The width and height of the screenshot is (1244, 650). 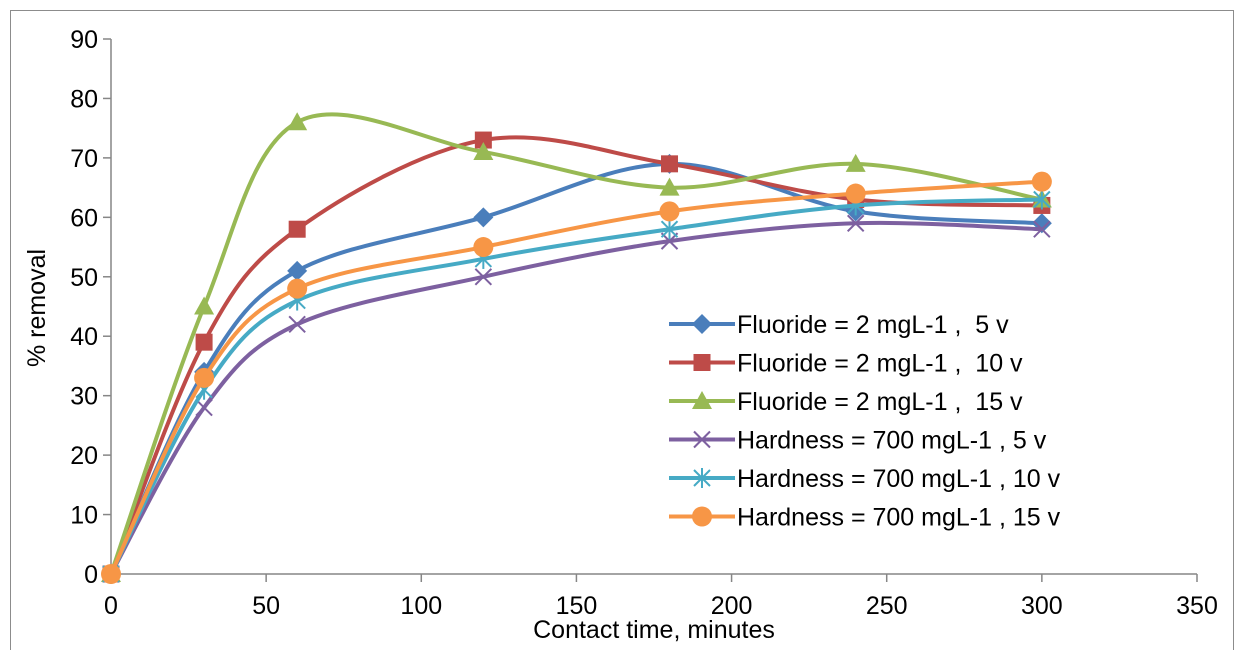 I want to click on legend-entry: Hardness = 700 mgL-1 , 5 v, so click(x=858, y=441).